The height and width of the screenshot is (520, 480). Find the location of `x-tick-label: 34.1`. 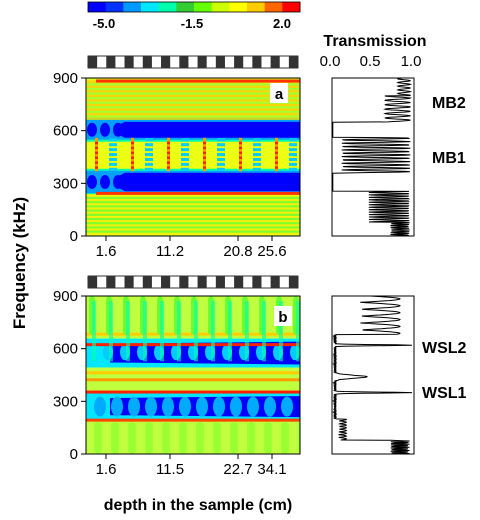

x-tick-label: 34.1 is located at coordinates (271, 469).